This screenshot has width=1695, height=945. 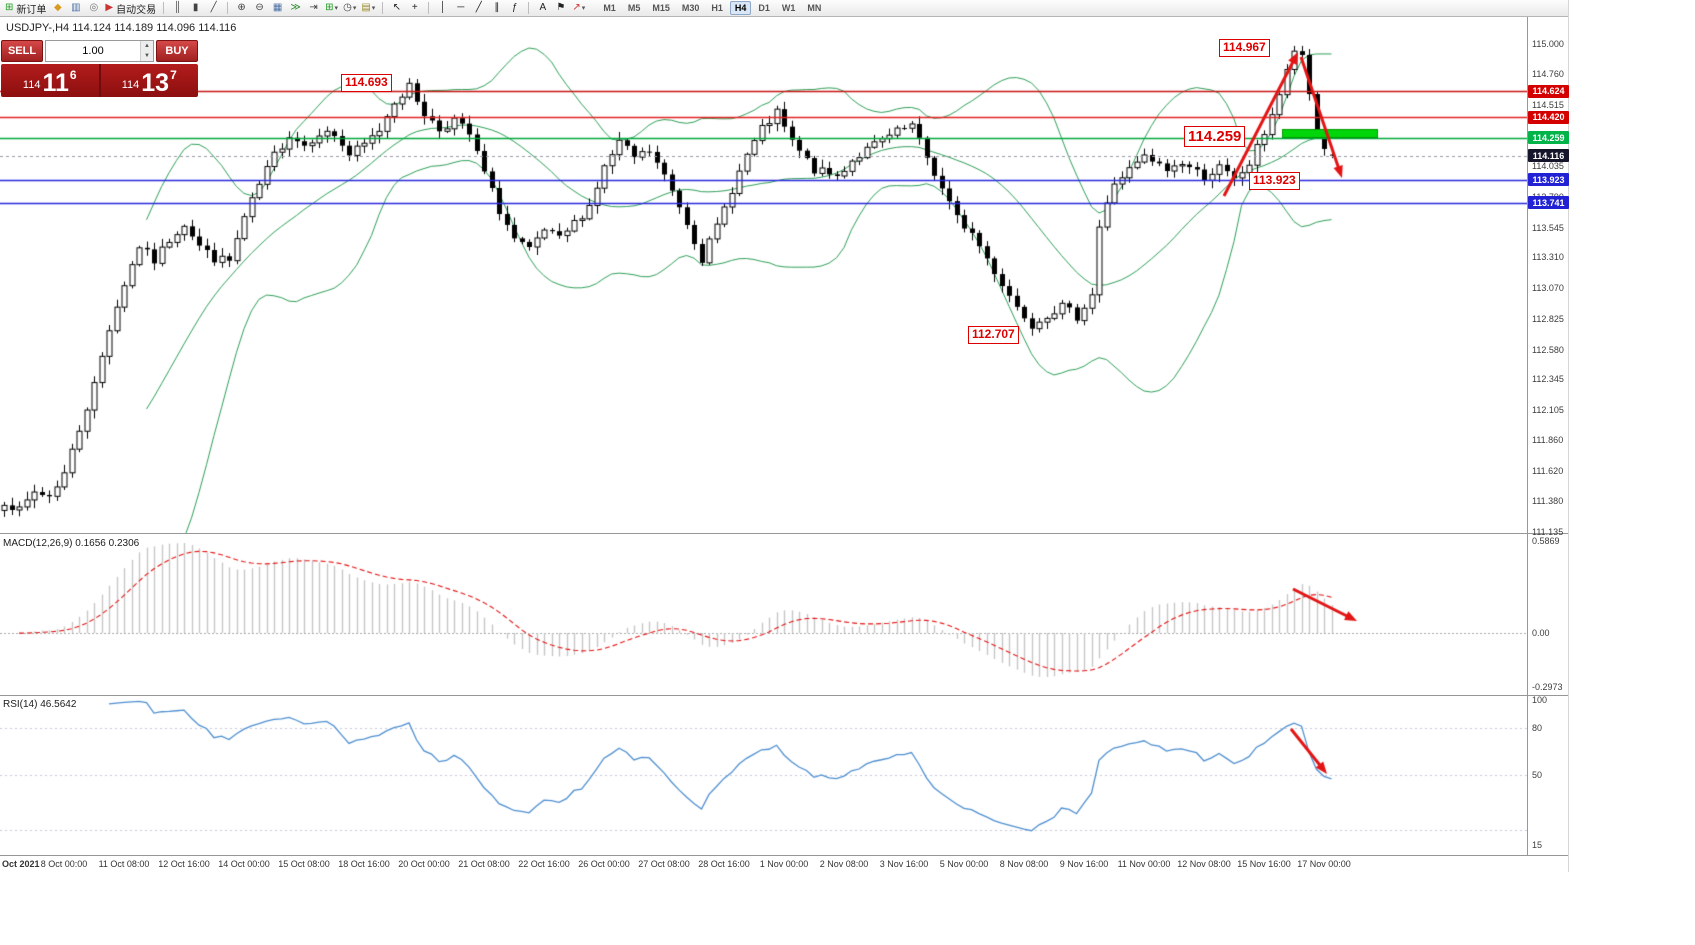 What do you see at coordinates (1215, 137) in the screenshot?
I see `price-annotation-114259: 114.259` at bounding box center [1215, 137].